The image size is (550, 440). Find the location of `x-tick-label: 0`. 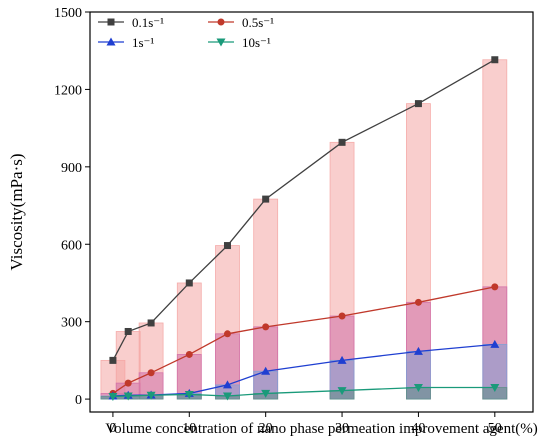

x-tick-label: 0 is located at coordinates (112, 428).